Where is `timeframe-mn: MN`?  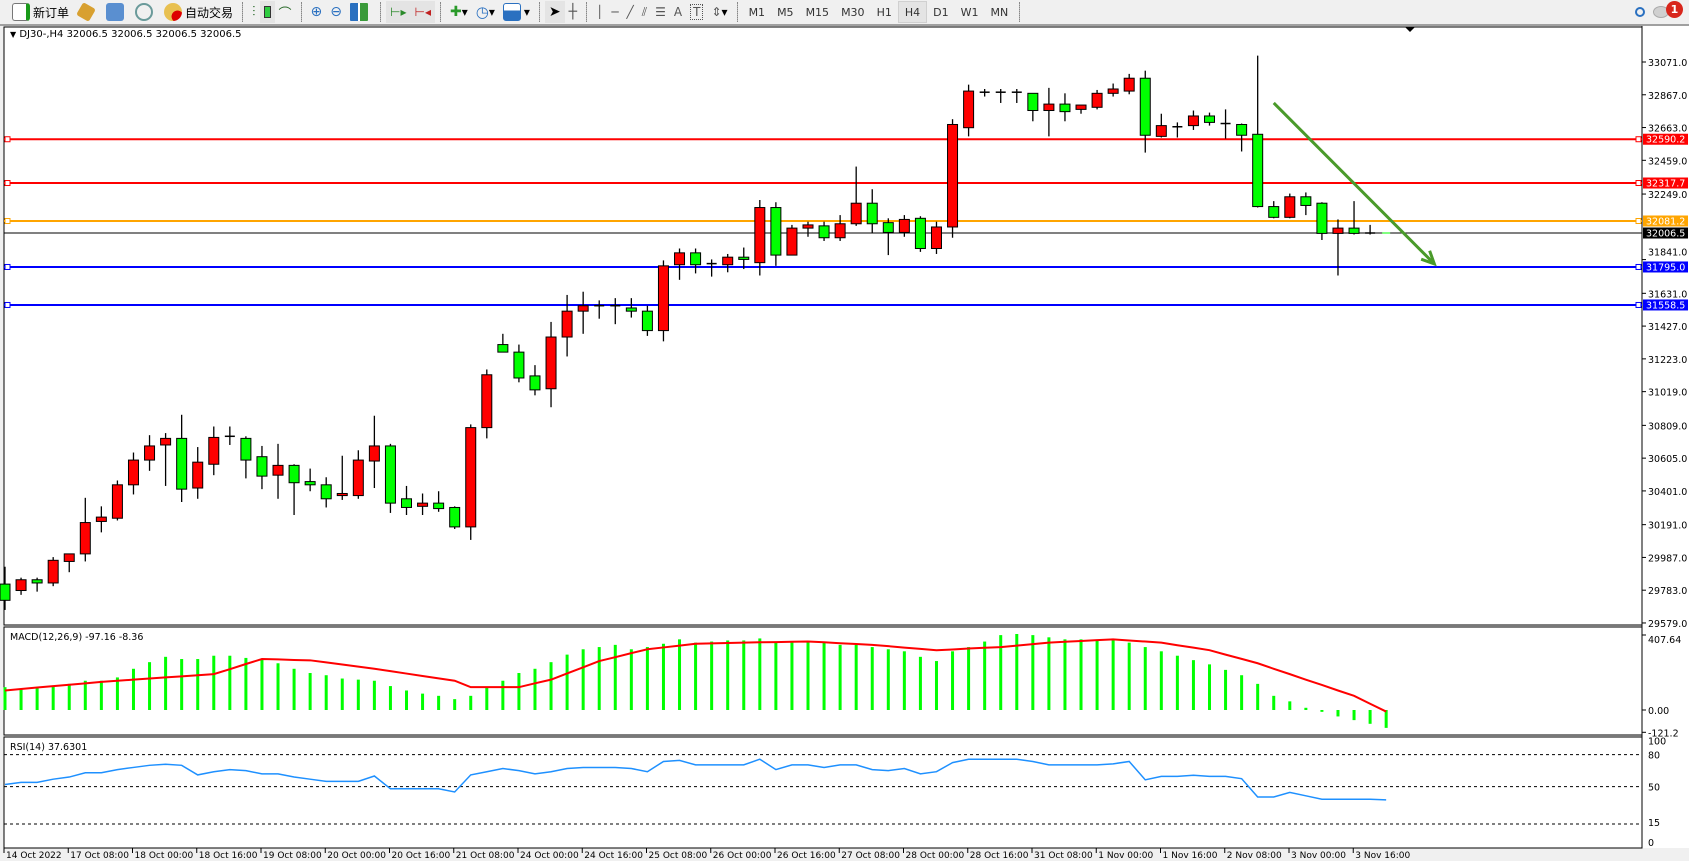 timeframe-mn: MN is located at coordinates (999, 12).